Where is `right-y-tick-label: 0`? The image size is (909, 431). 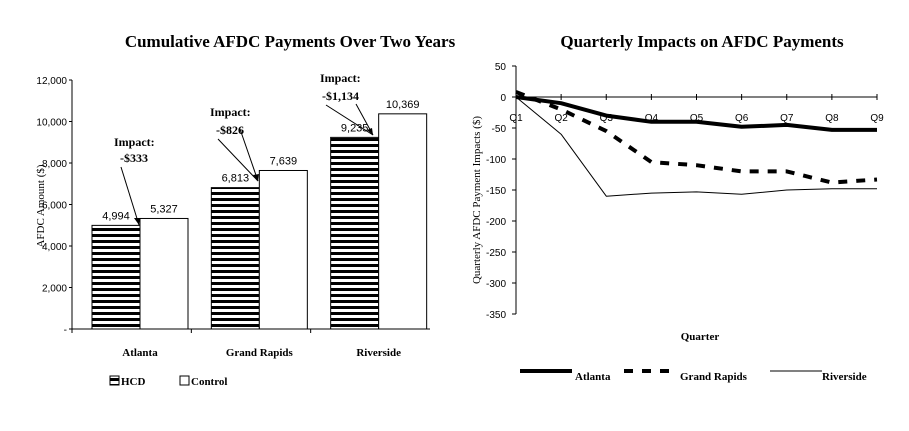
right-y-tick-label: 0 is located at coordinates (503, 98).